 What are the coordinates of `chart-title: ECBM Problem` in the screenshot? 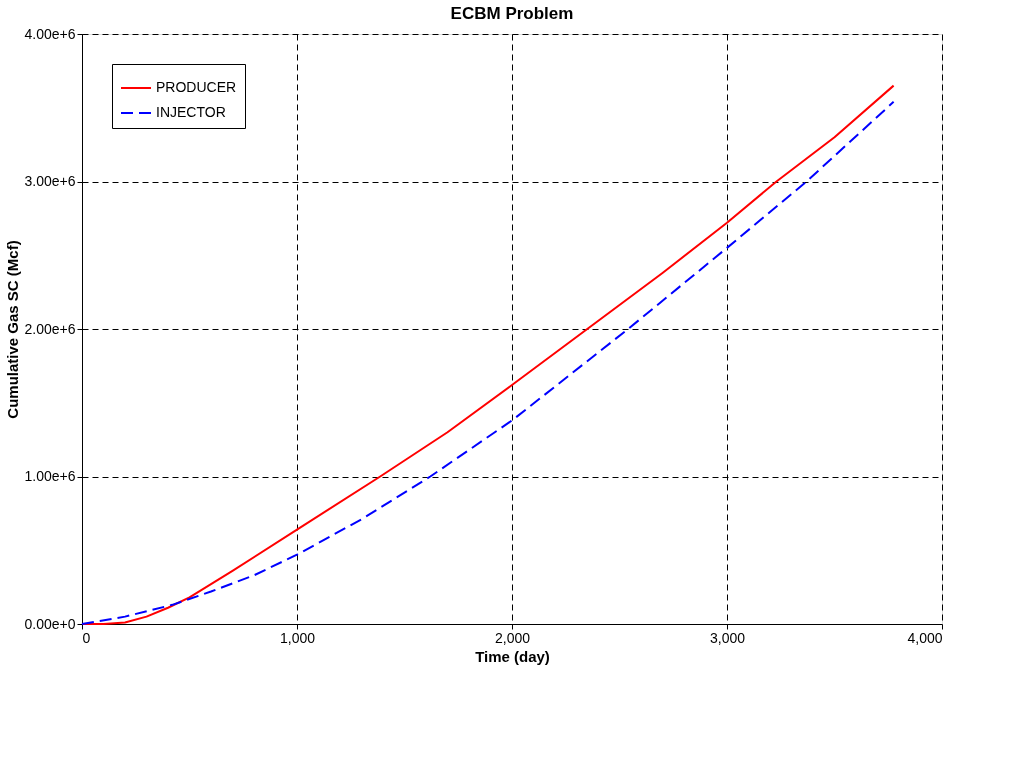 It's located at (512, 13).